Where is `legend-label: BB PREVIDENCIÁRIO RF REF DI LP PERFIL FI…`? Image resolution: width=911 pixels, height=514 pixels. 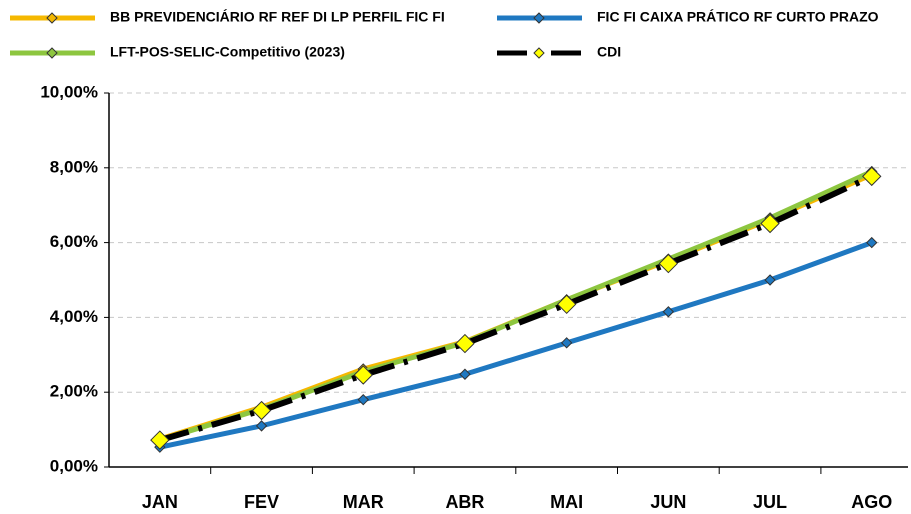 legend-label: BB PREVIDENCIÁRIO RF REF DI LP PERFIL FI… is located at coordinates (277, 17).